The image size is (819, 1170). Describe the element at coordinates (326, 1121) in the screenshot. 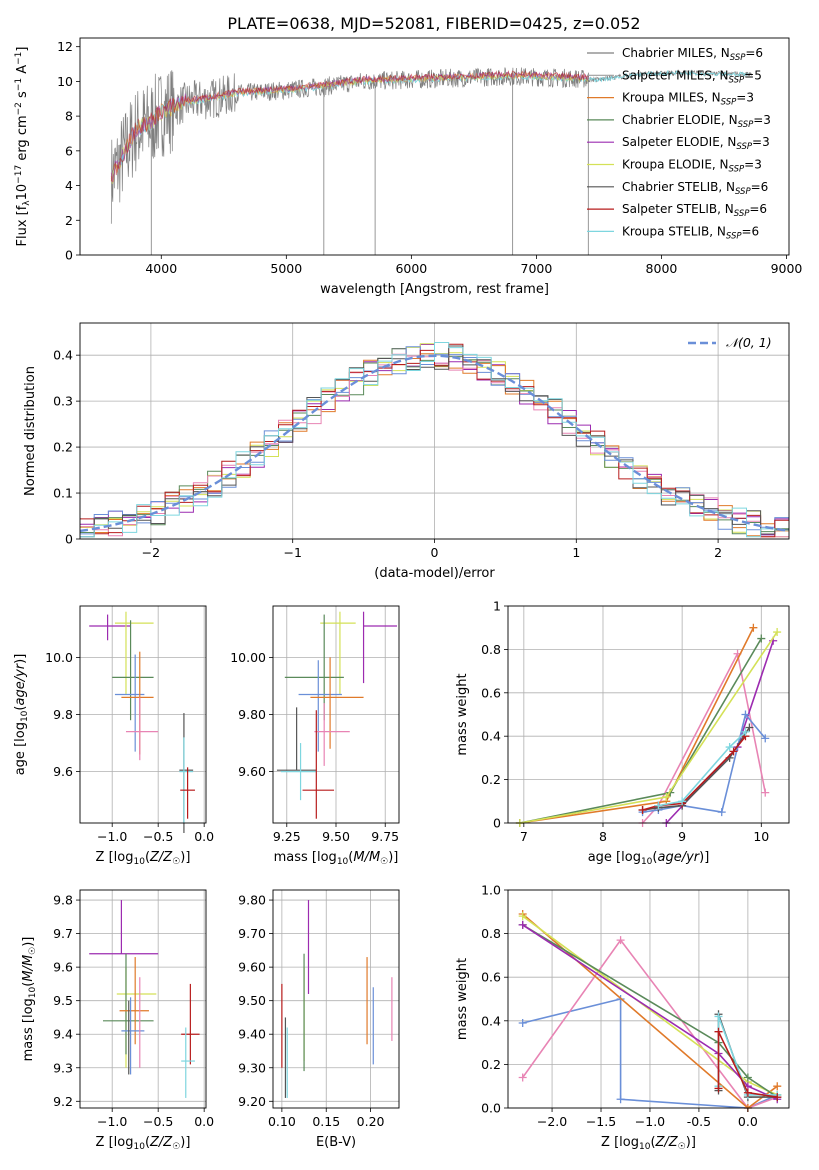

I see `x-tick-label: 0.15` at that location.